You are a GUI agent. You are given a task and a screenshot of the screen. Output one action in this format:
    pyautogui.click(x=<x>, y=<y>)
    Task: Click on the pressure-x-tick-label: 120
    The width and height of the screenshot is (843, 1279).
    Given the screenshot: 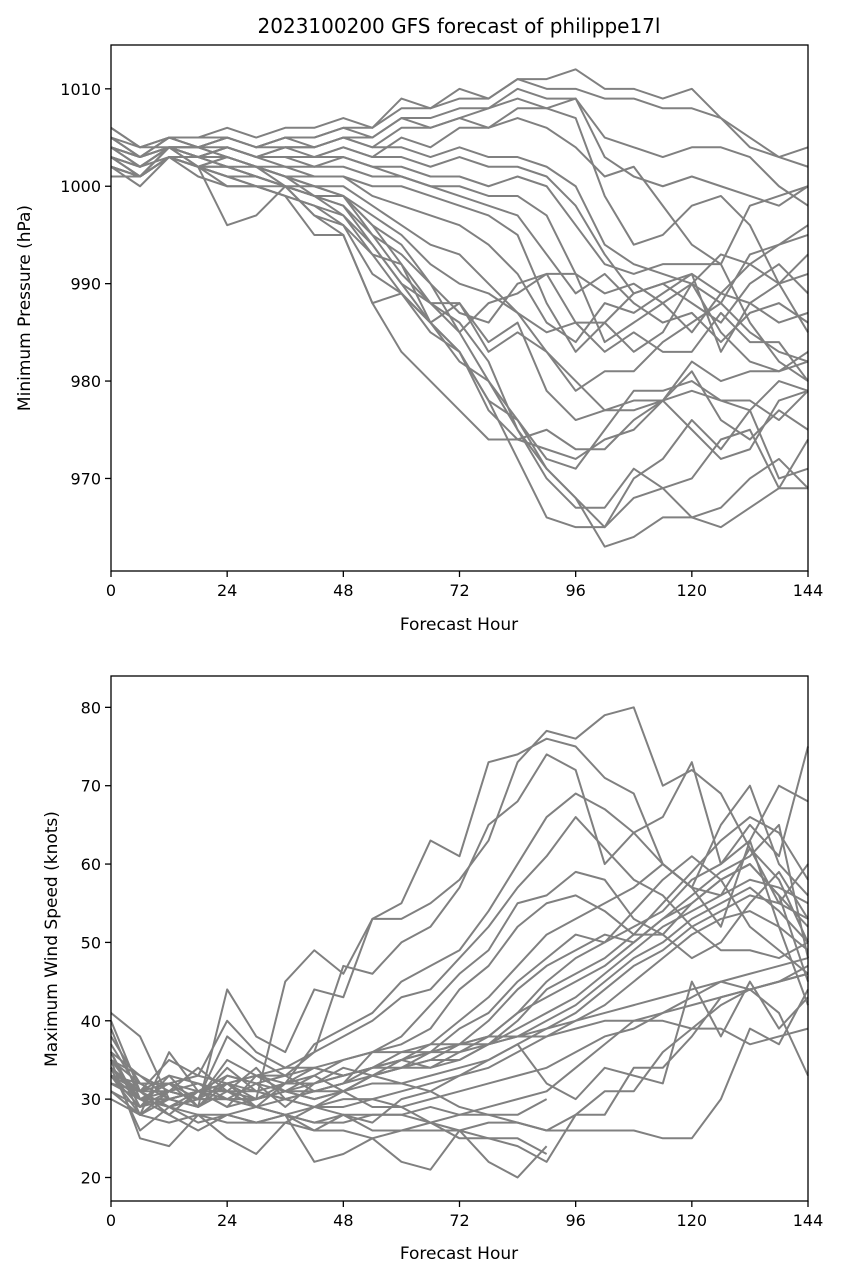 What is the action you would take?
    pyautogui.click(x=692, y=590)
    